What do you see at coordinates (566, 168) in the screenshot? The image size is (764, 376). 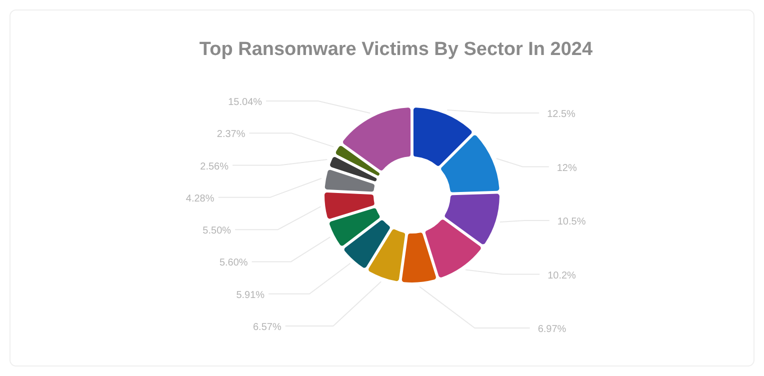 I see `data-label: 12%` at bounding box center [566, 168].